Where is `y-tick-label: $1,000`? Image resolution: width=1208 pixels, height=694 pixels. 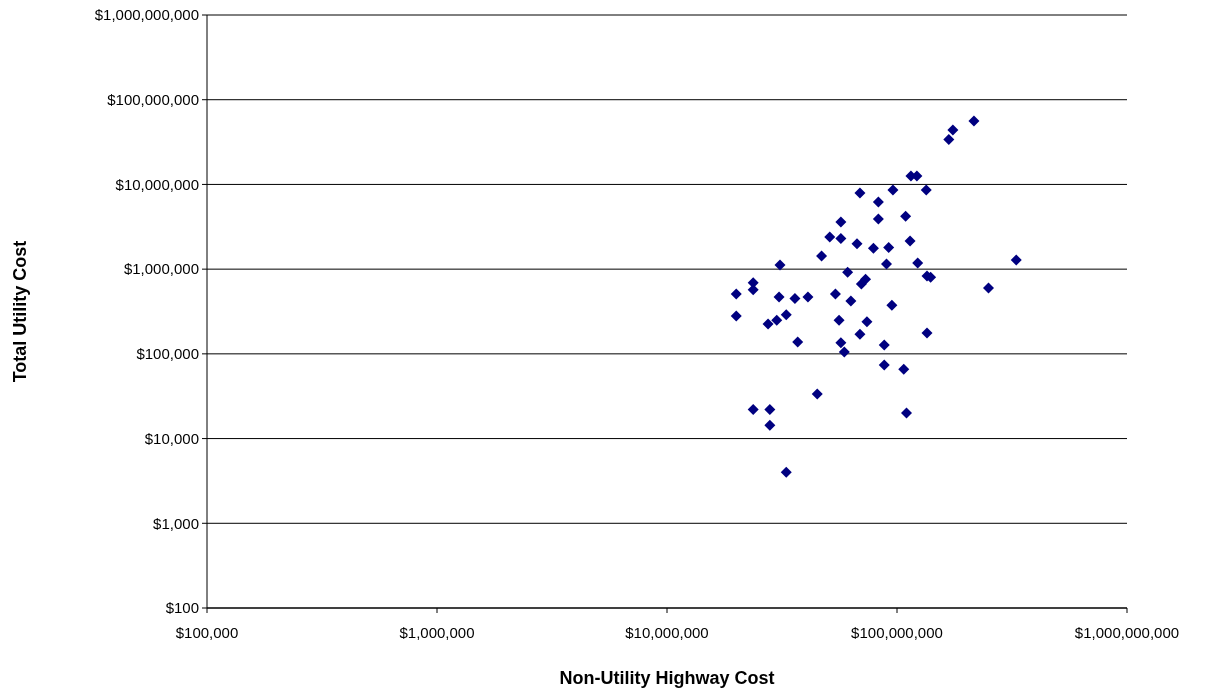
y-tick-label: $1,000 is located at coordinates (176, 523).